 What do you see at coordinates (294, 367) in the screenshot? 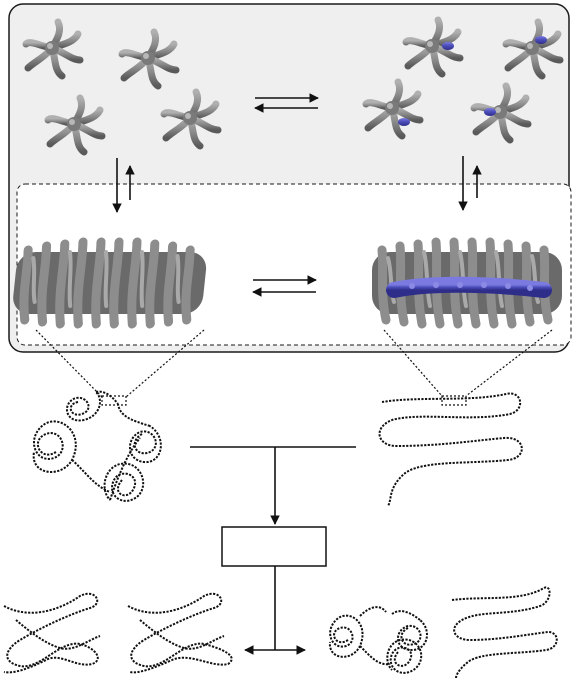
I see `zoom-indicator` at bounding box center [294, 367].